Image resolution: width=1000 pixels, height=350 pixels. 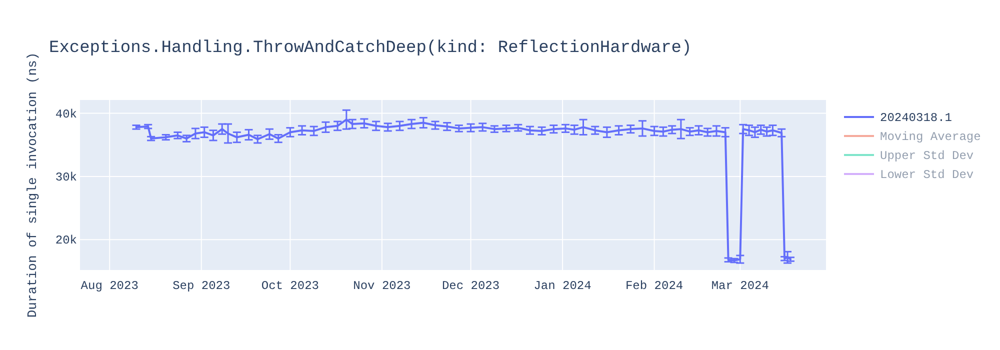 I want to click on x-tick-label: Aug 2023, so click(x=109, y=286).